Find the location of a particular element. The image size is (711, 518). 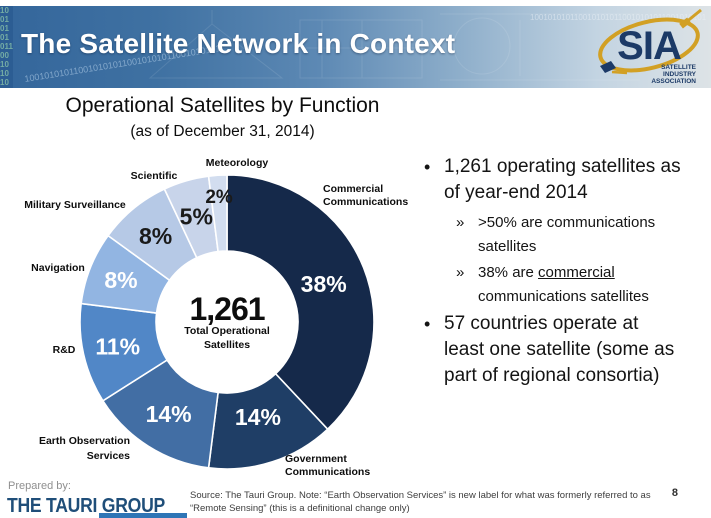

pct-label-earth-observation-services: 14% is located at coordinates (169, 414).